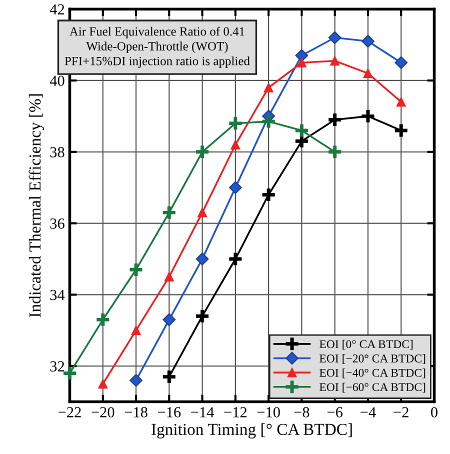 The height and width of the screenshot is (454, 450). What do you see at coordinates (69, 412) in the screenshot?
I see `x-tick-label: −22` at bounding box center [69, 412].